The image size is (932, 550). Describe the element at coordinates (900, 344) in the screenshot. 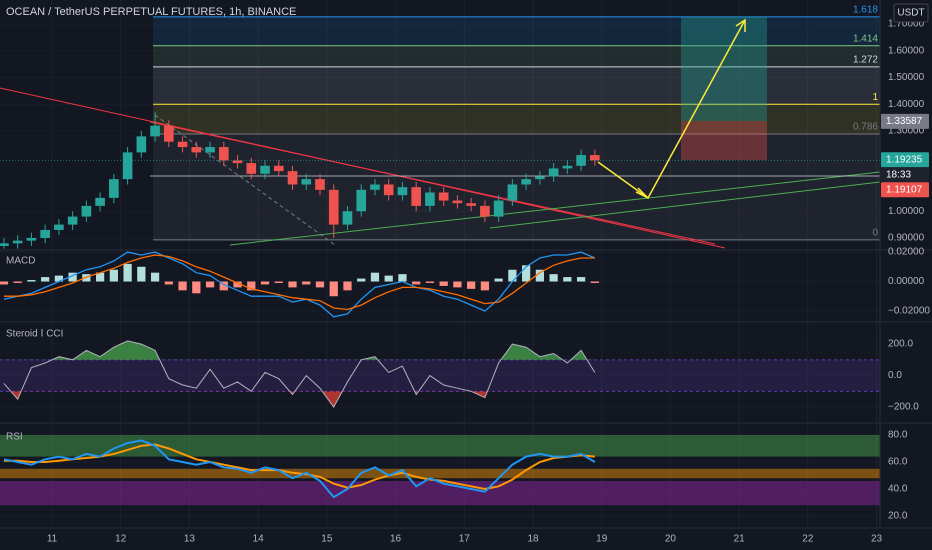

I see `y-tick-label: 200.0` at that location.